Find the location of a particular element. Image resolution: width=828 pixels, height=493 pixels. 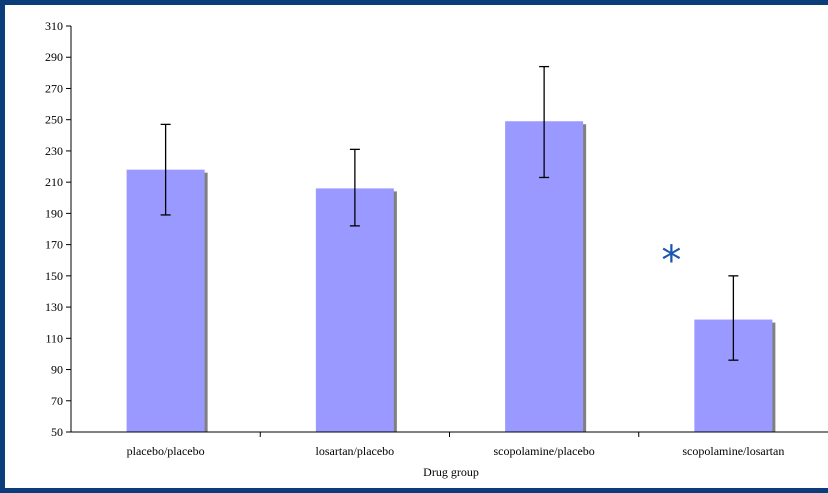

y-tick-label: 170 is located at coordinates (54, 245).